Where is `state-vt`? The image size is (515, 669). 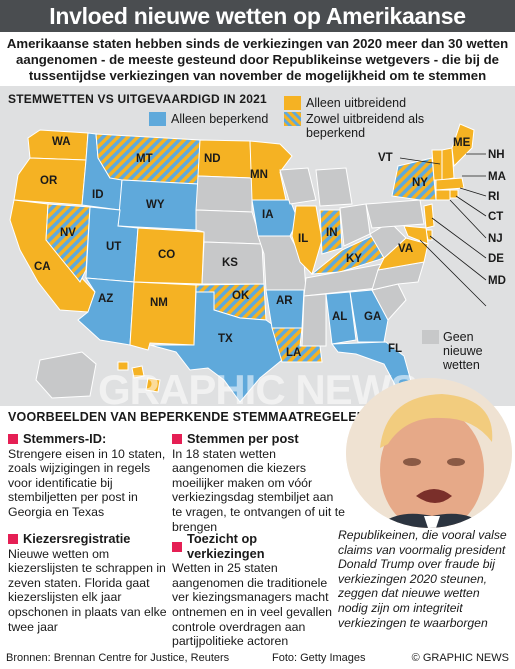 state-vt is located at coordinates (437, 165).